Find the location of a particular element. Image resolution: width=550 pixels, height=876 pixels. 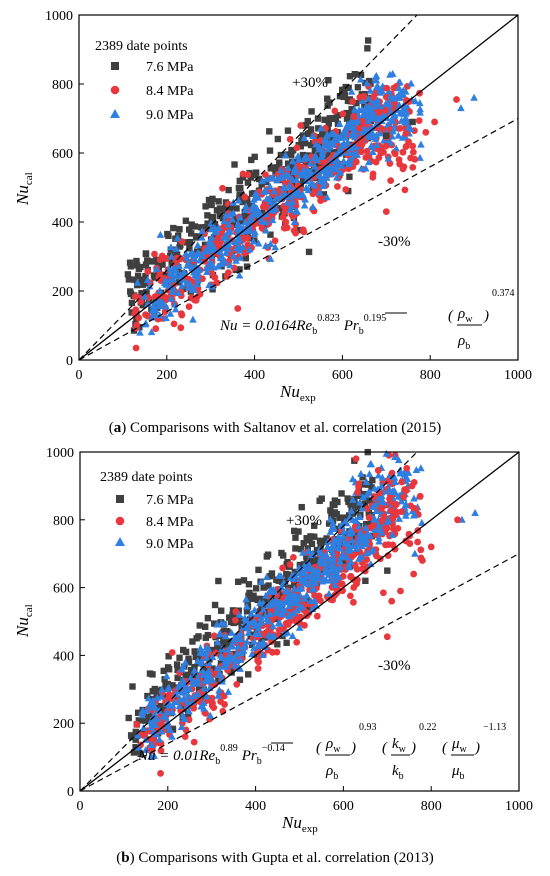

y-axis-label-a: Nucal is located at coordinates (24, 189).